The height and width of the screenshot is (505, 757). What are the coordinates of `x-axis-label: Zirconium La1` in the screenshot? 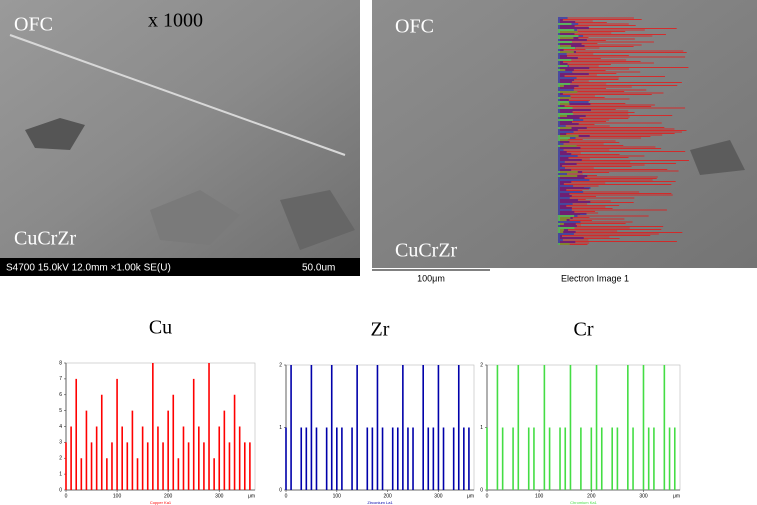 It's located at (380, 502).